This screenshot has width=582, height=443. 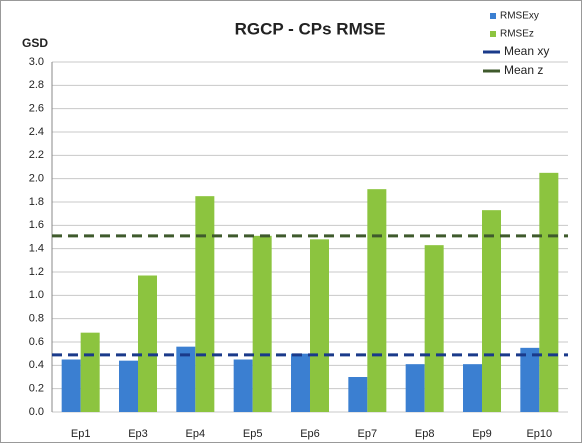 I want to click on y-tick-label: 2.0, so click(x=36, y=179).